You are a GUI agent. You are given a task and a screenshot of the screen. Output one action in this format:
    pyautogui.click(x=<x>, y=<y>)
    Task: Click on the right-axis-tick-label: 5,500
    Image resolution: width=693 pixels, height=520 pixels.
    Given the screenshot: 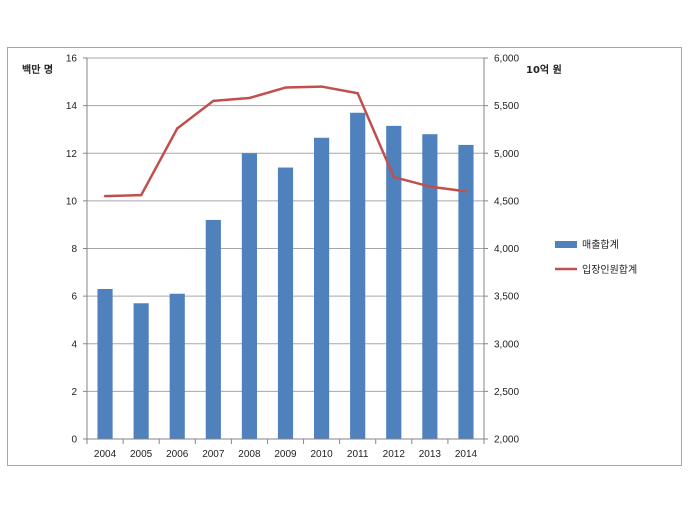 What is the action you would take?
    pyautogui.click(x=506, y=106)
    